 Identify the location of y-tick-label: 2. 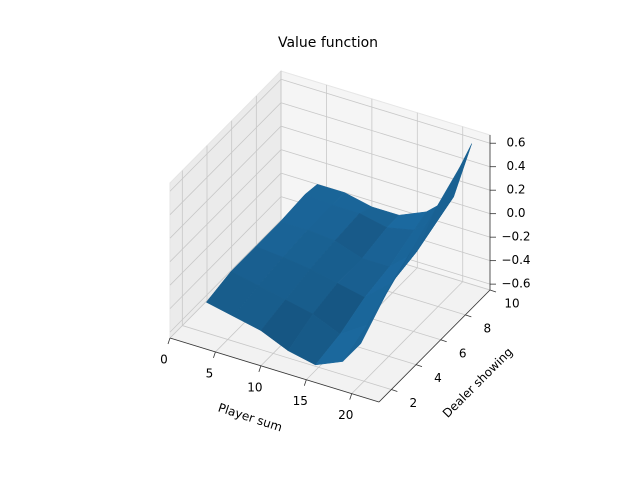
(414, 403).